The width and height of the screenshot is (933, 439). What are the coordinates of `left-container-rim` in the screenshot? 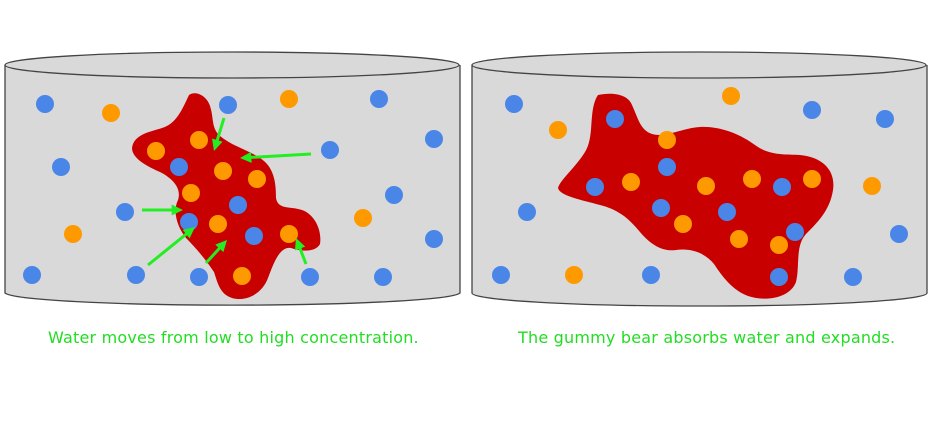 It's located at (232, 65).